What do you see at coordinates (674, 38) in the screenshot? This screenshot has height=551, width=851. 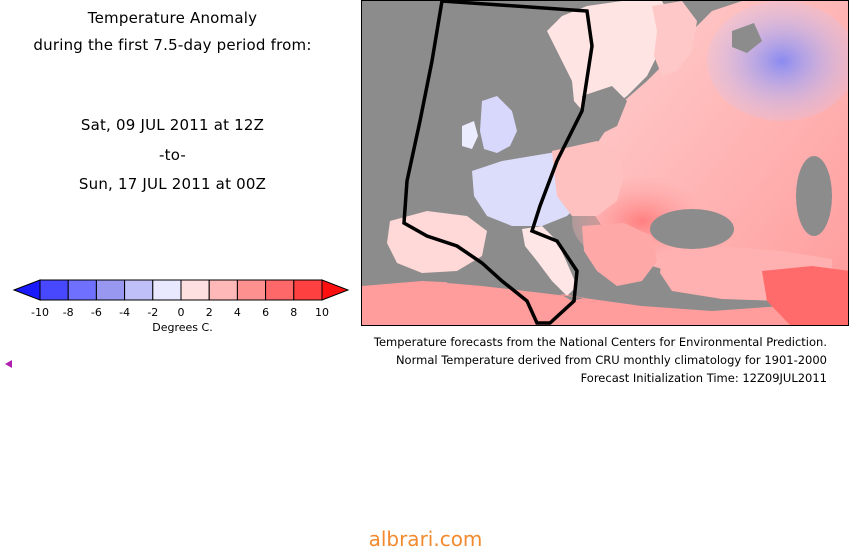 I see `land-finland` at bounding box center [674, 38].